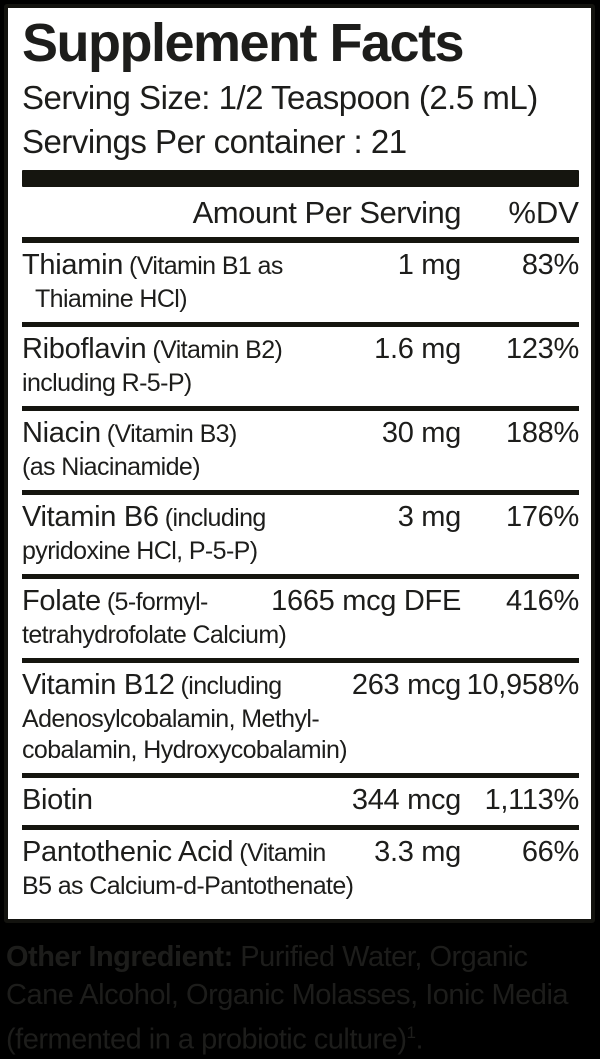  I want to click on nutrient-name-line: Pantothenic Acid (Vitamin, so click(198, 853).